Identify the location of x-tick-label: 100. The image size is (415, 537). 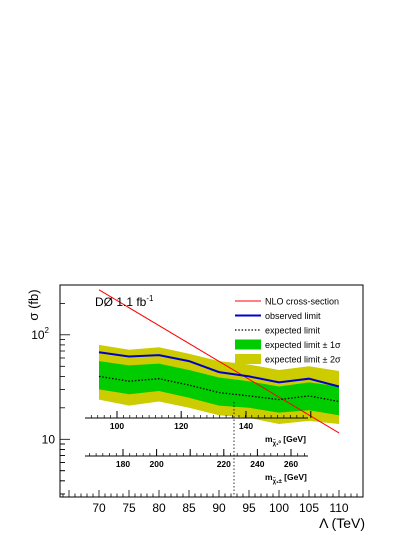
(279, 508).